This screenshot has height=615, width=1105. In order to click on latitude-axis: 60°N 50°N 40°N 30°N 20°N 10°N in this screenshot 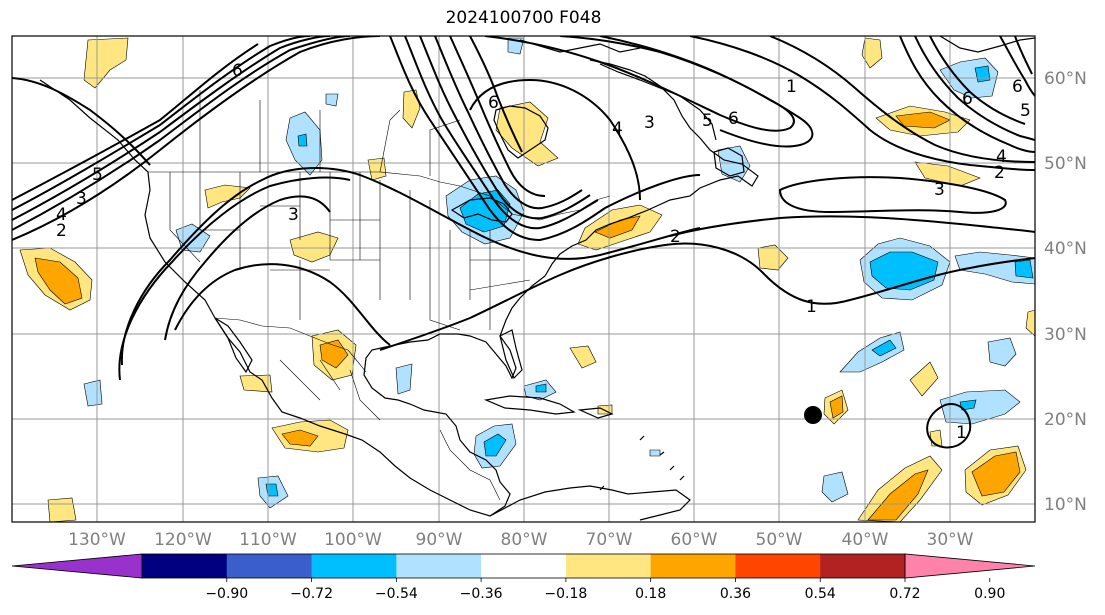, I will do `click(1065, 292)`.